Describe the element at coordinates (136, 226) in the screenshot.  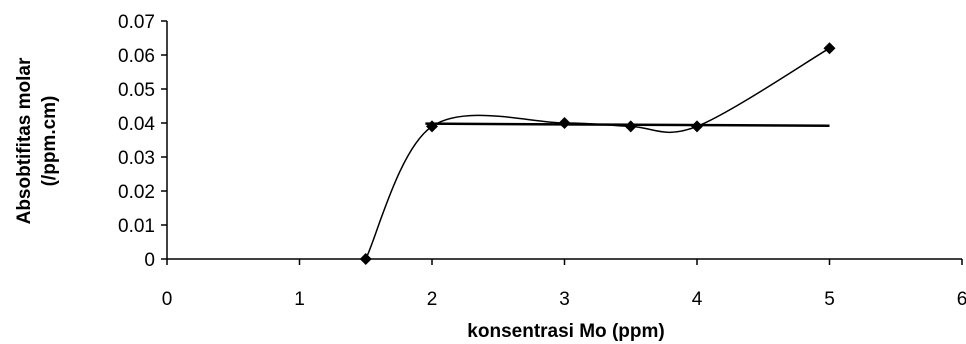
I see `y-tick-label: 0.01` at that location.